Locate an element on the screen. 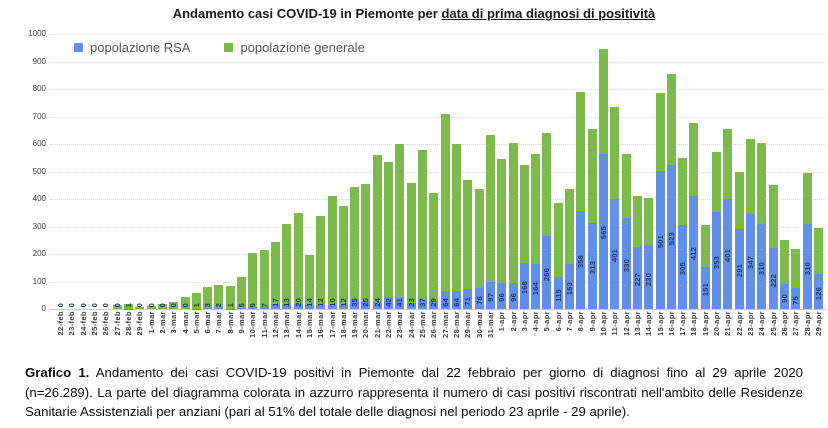 This screenshot has width=828, height=428. figure-caption-prefix: Grafico 1. is located at coordinates (57, 372).